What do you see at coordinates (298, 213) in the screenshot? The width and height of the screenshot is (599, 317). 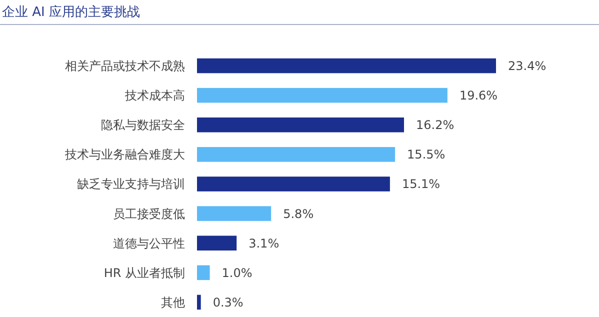 I see `data-label: 5.8%` at bounding box center [298, 213].